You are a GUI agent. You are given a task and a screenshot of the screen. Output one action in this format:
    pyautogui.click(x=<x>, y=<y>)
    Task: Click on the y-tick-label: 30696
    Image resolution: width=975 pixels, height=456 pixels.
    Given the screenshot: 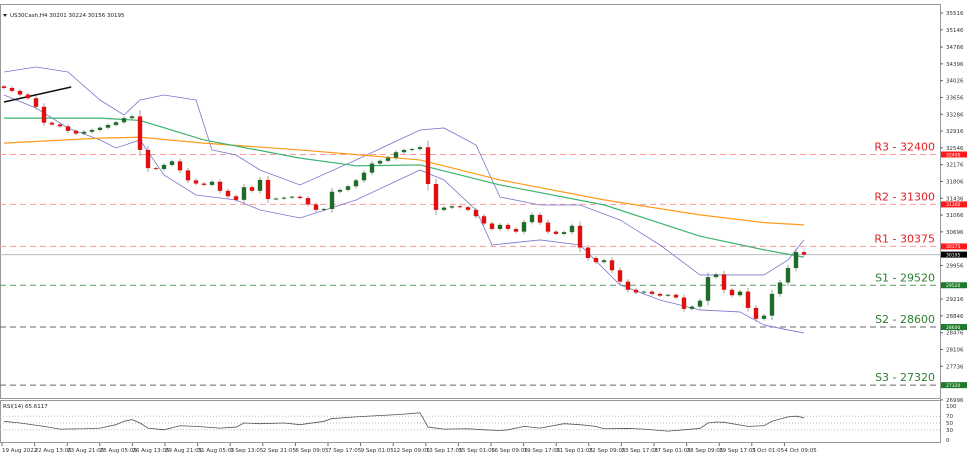 What is the action you would take?
    pyautogui.click(x=955, y=233)
    